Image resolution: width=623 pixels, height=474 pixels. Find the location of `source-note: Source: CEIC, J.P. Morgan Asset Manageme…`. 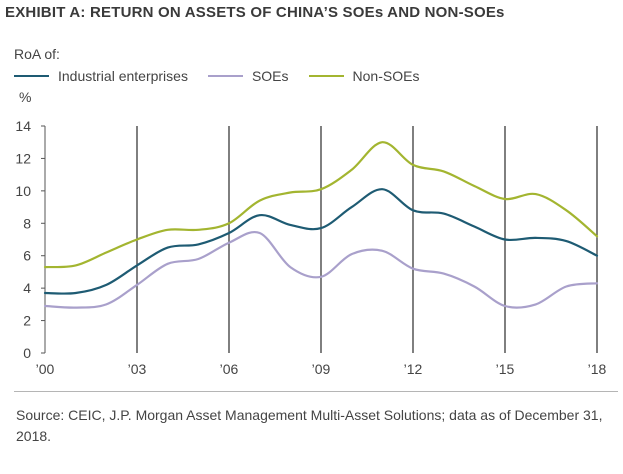

source-note: Source: CEIC, J.P. Morgan Asset Manageme… is located at coordinates (309, 425).